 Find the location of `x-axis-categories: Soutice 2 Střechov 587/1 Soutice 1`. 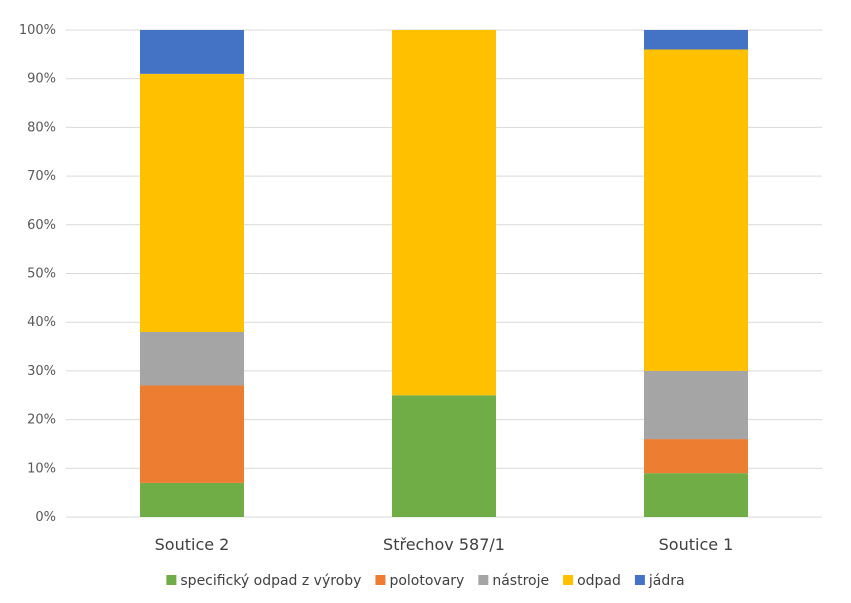

x-axis-categories: Soutice 2 Střechov 587/1 Soutice 1 is located at coordinates (444, 544).